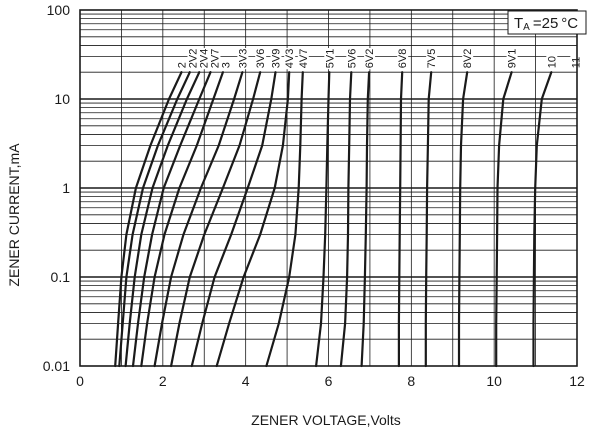 Image resolution: width=594 pixels, height=440 pixels. I want to click on x-tick-label: 2, so click(163, 381).